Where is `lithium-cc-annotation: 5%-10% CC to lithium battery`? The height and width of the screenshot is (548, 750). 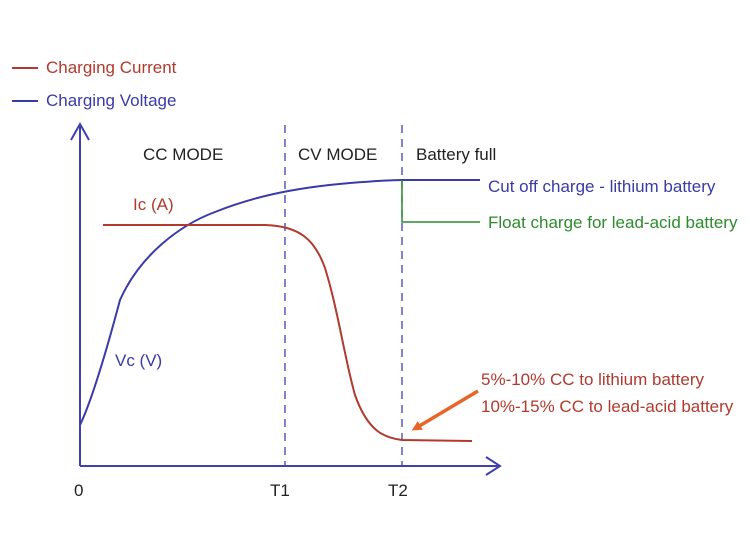 lithium-cc-annotation: 5%-10% CC to lithium battery is located at coordinates (592, 379).